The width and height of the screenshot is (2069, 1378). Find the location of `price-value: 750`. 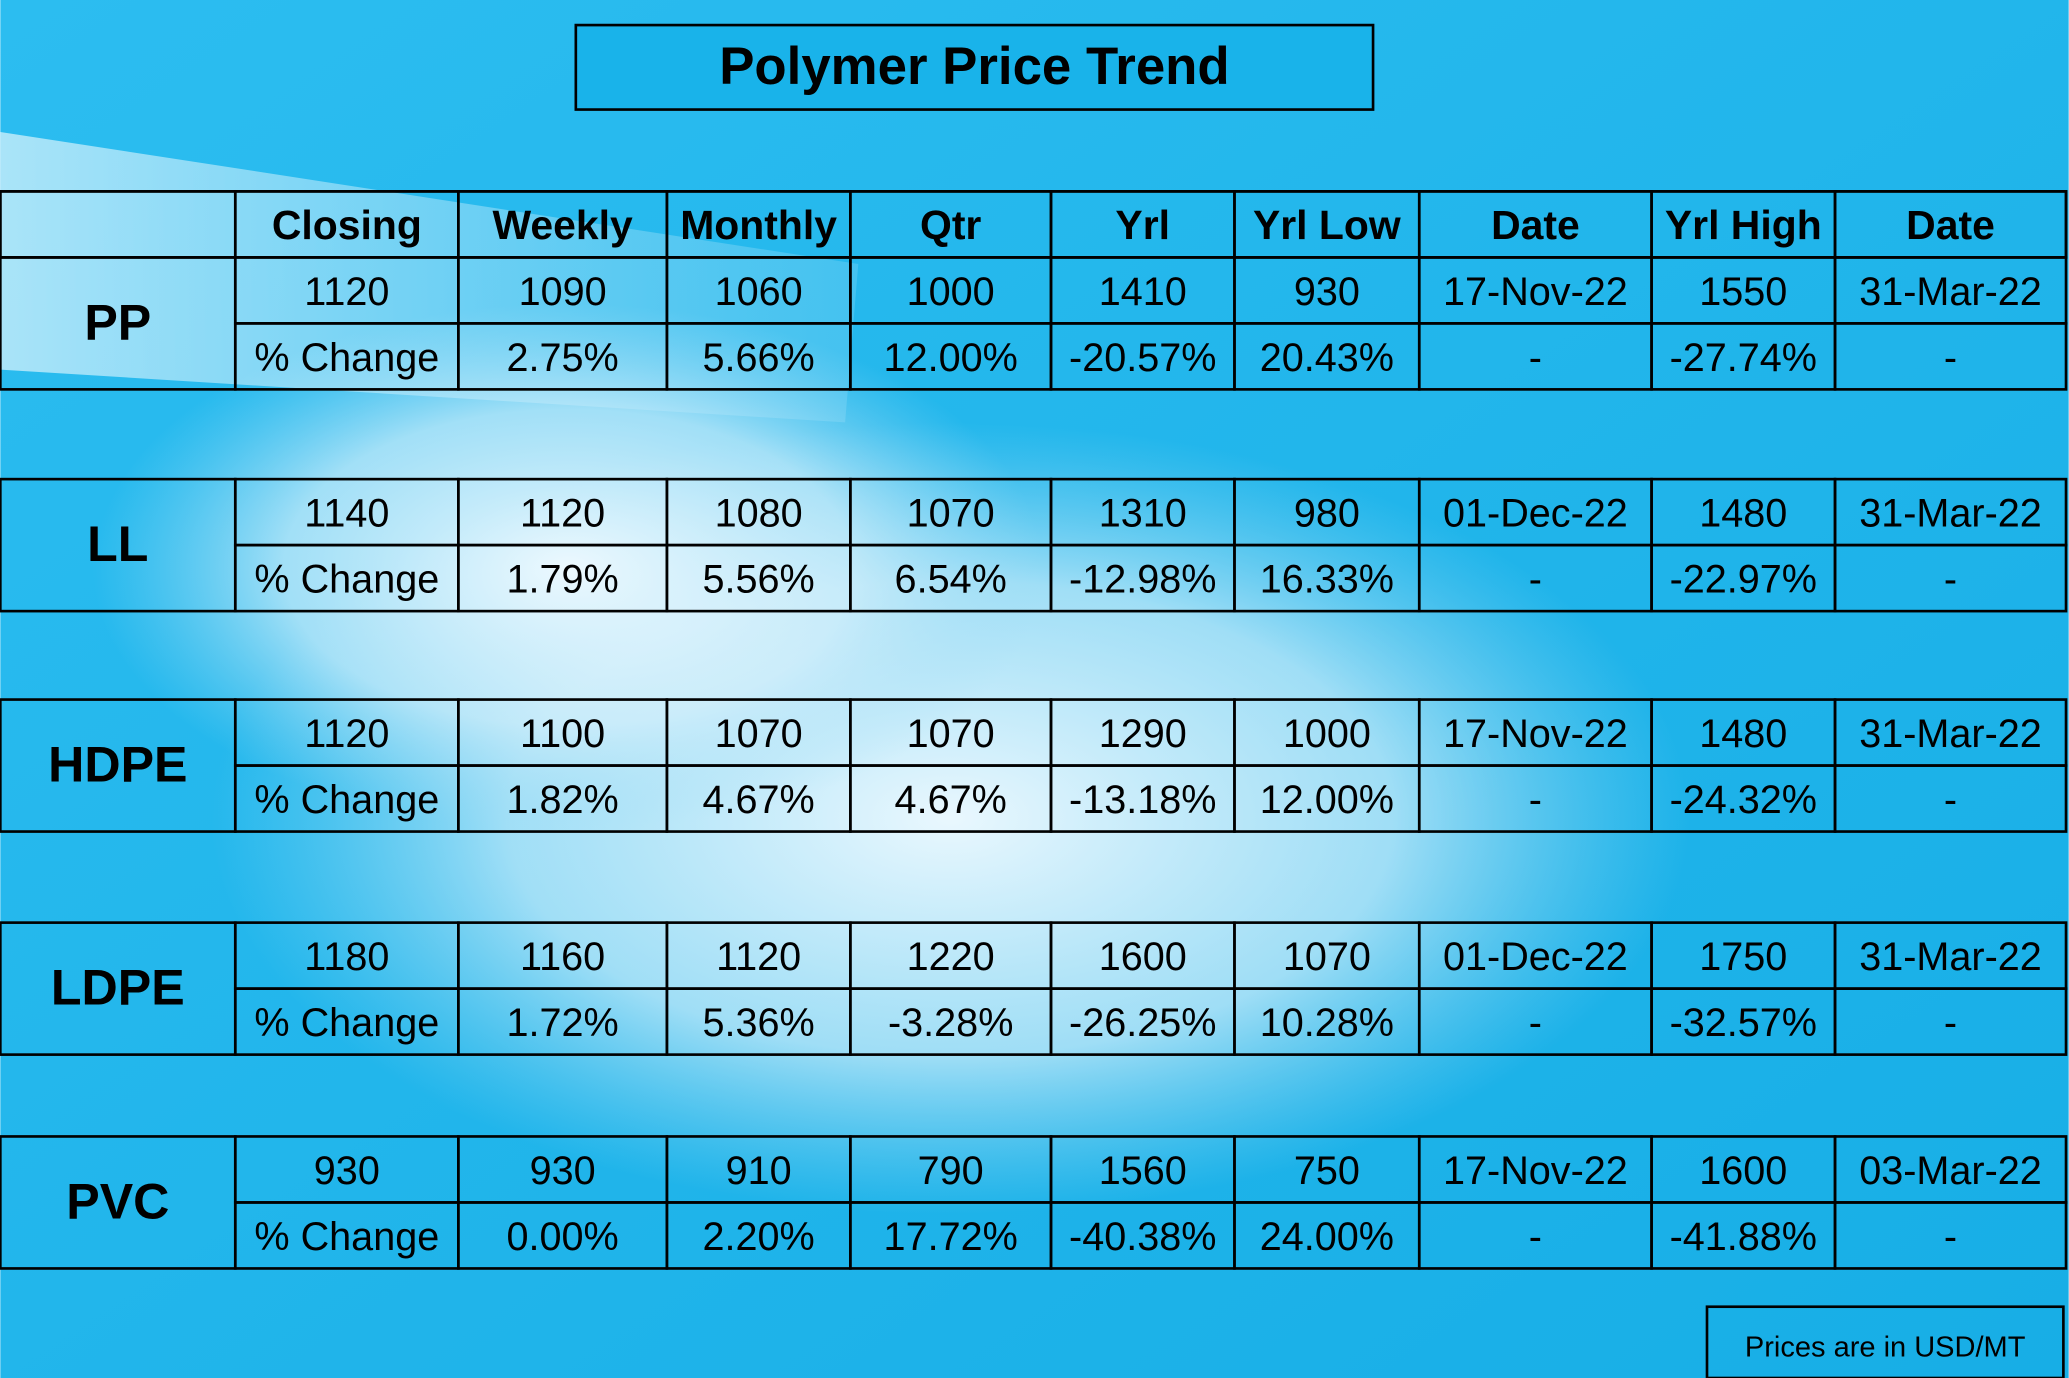

price-value: 750 is located at coordinates (1327, 1171).